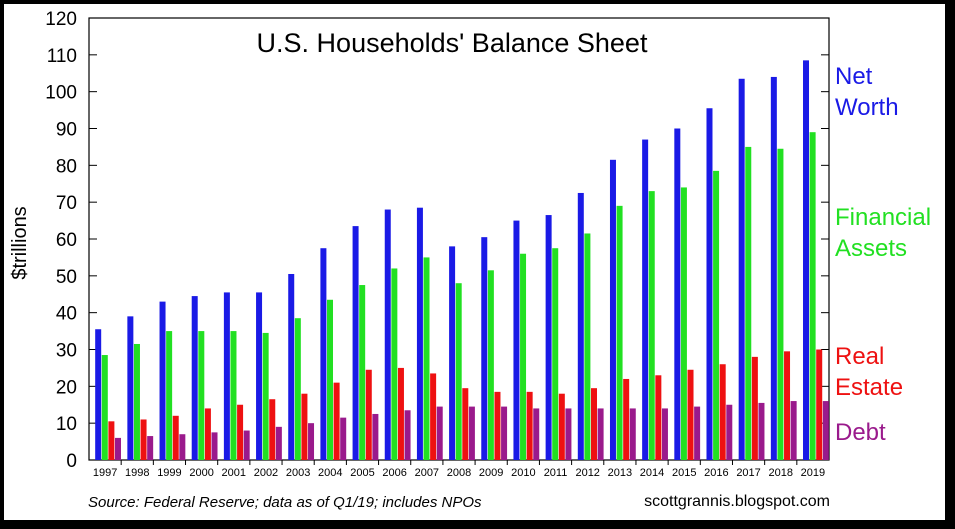  What do you see at coordinates (66, 314) in the screenshot?
I see `y-tick-label: 40` at bounding box center [66, 314].